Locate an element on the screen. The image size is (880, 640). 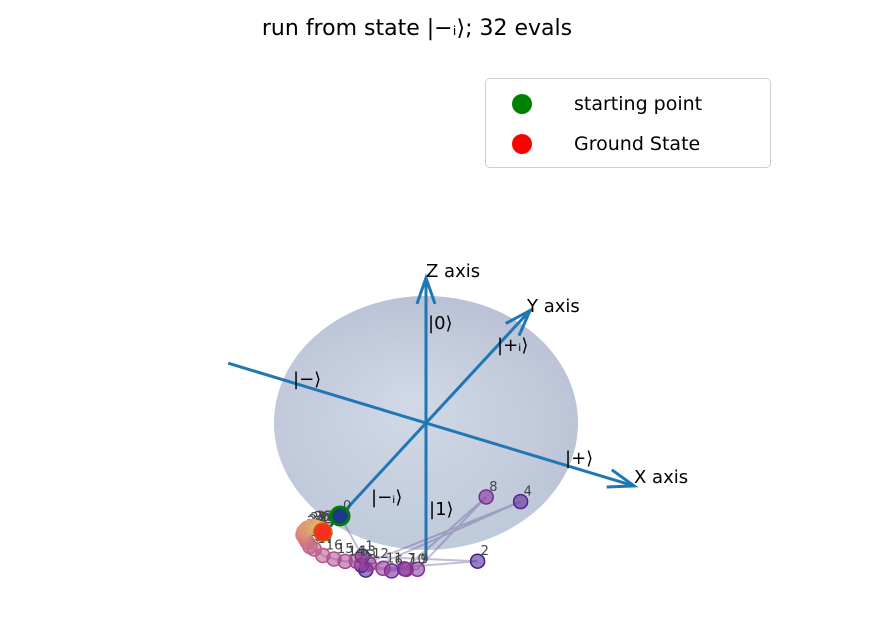
legend-item-starting-point: starting point is located at coordinates (607, 104).